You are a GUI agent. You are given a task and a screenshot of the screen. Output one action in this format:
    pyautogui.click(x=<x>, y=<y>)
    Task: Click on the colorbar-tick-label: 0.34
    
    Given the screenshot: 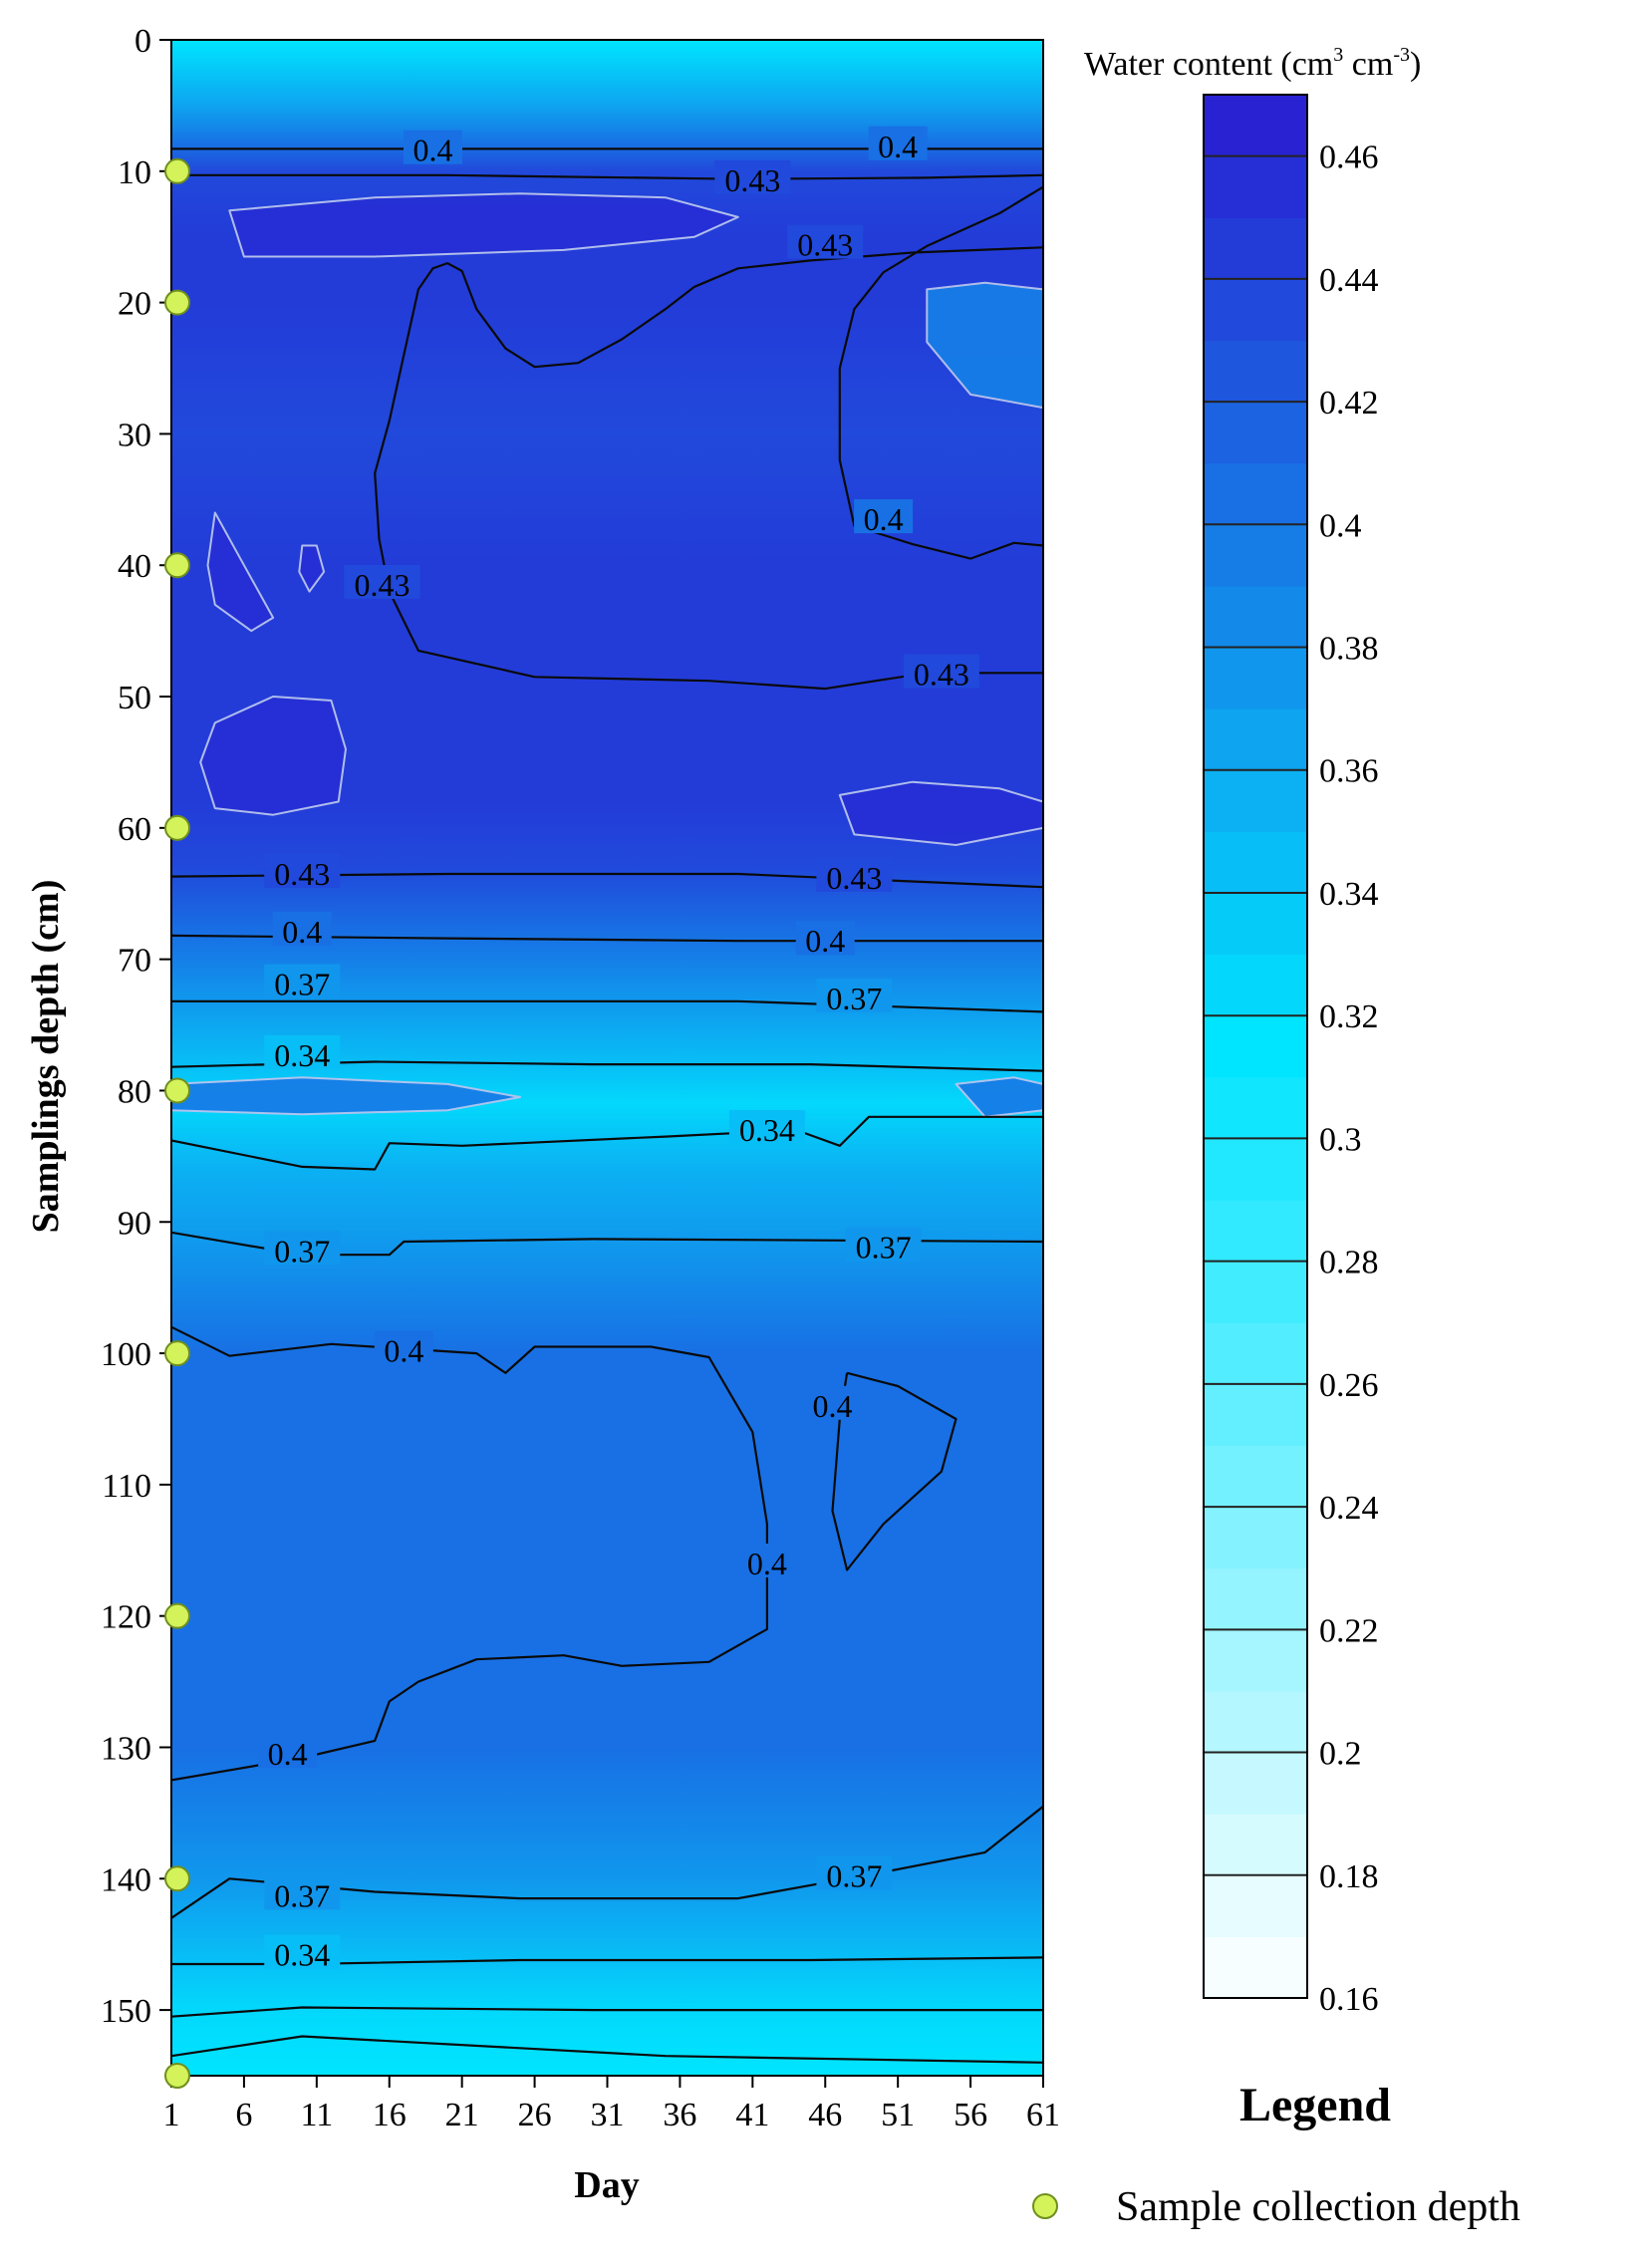 What is the action you would take?
    pyautogui.click(x=1349, y=895)
    